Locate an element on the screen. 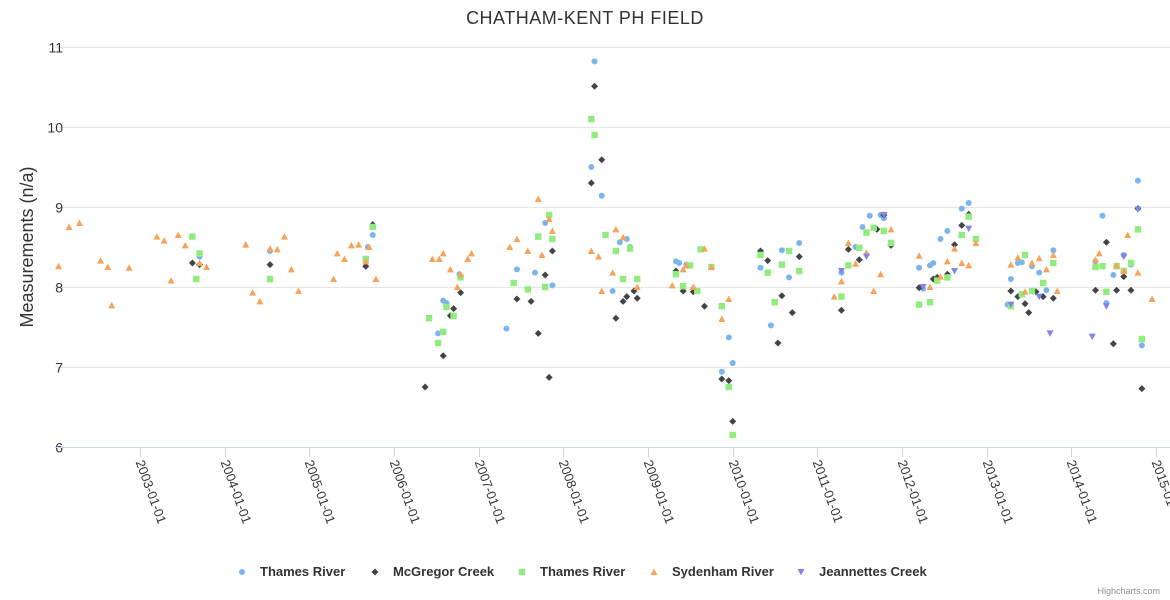 The image size is (1170, 600). credits-link: Highcharts.com is located at coordinates (1128, 591).